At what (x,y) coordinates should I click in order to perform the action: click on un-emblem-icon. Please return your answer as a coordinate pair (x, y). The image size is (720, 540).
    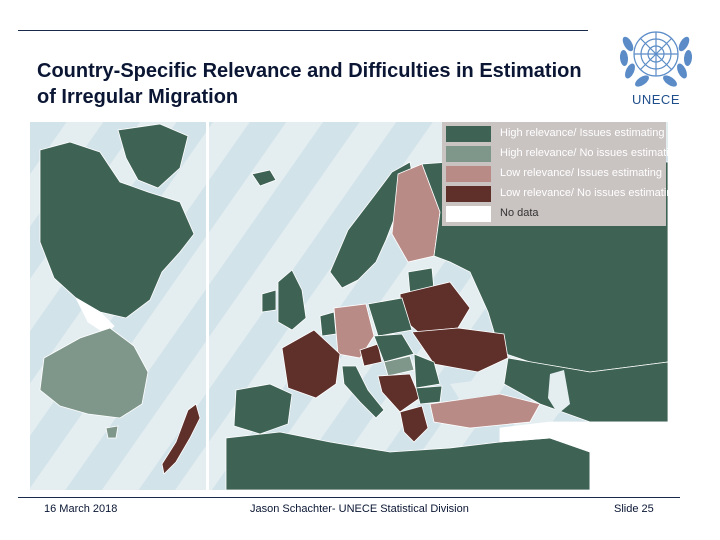
    Looking at the image, I should click on (656, 59).